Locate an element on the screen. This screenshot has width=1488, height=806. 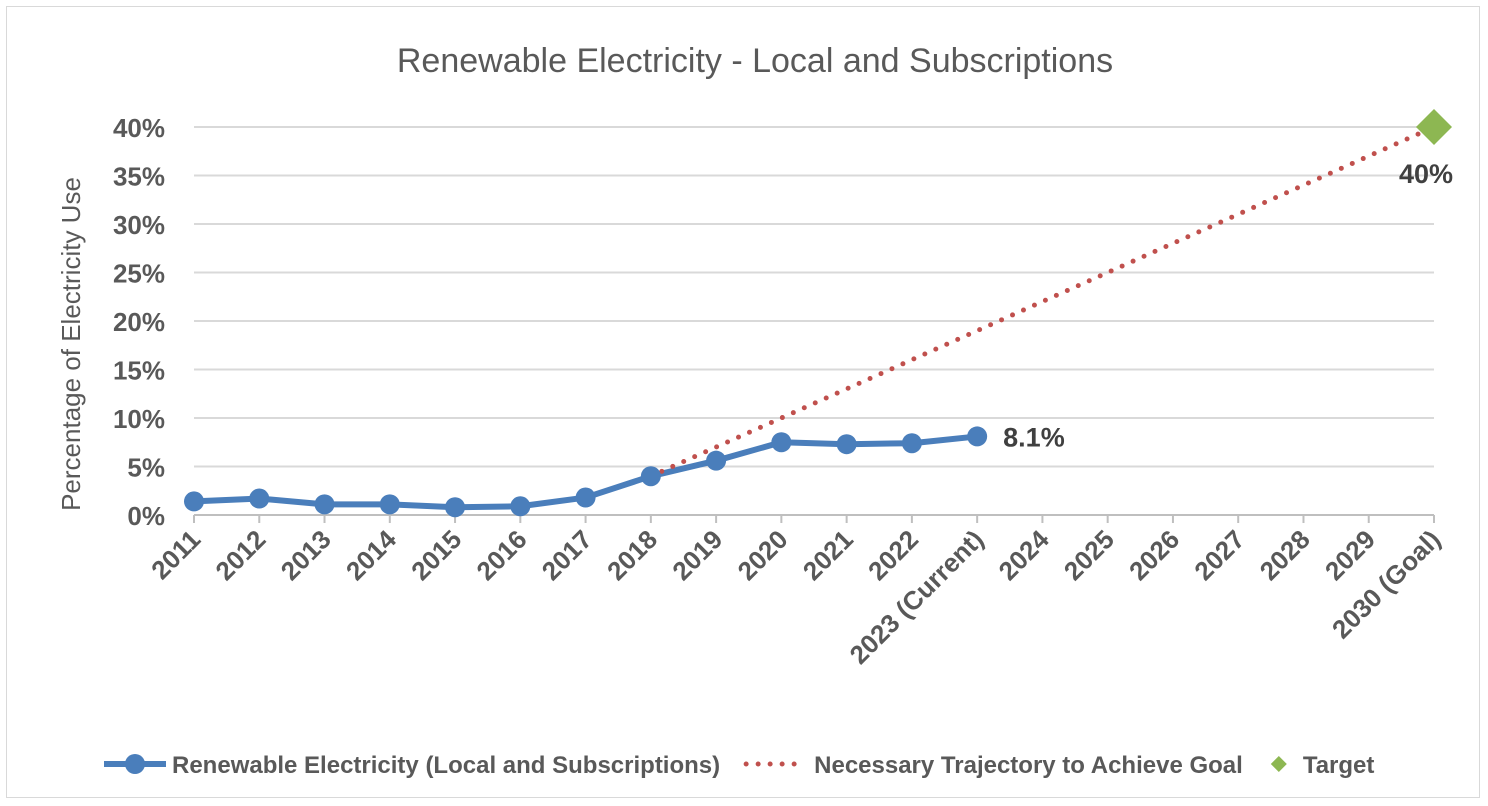
x-tick-label: 2026 is located at coordinates (1154, 555).